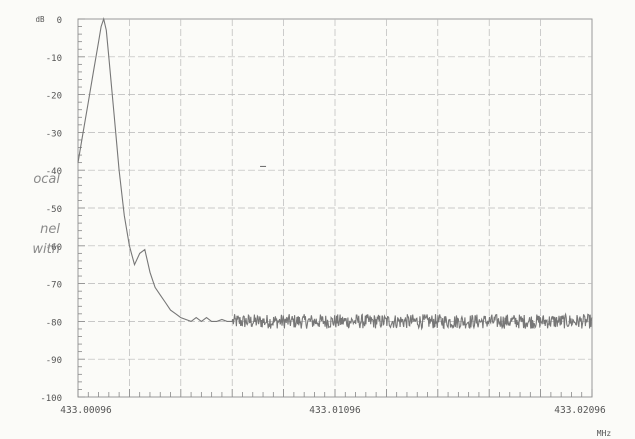 Image resolution: width=635 pixels, height=439 pixels. Describe the element at coordinates (54, 134) in the screenshot. I see `y-tick-label: -30` at that location.